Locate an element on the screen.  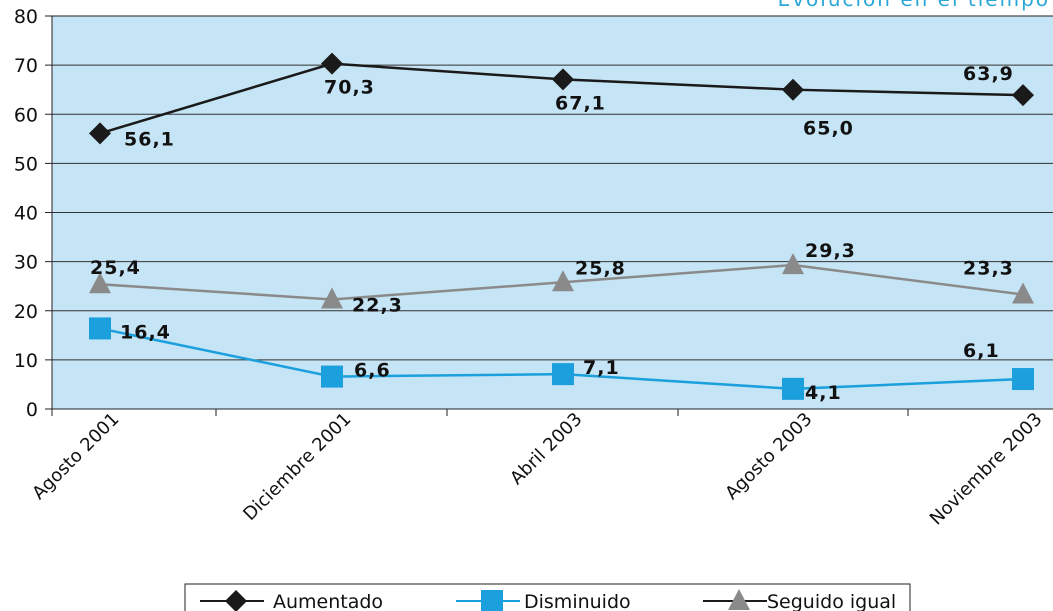
data-label: 63,9 is located at coordinates (988, 74).